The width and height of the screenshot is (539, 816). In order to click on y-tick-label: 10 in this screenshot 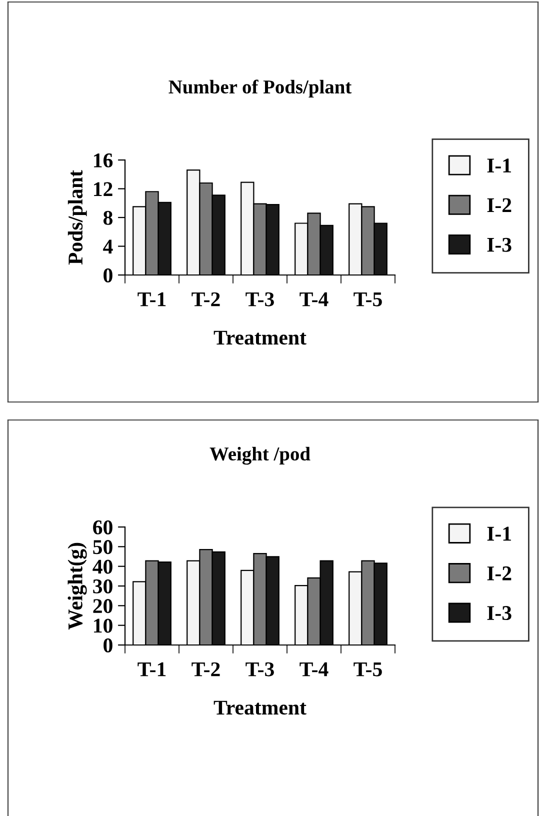, I will do `click(103, 625)`.